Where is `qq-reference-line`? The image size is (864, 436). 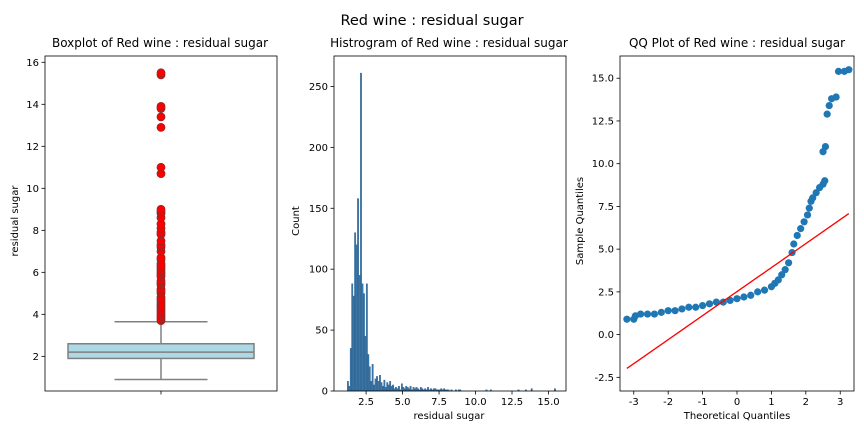 qq-reference-line is located at coordinates (738, 291).